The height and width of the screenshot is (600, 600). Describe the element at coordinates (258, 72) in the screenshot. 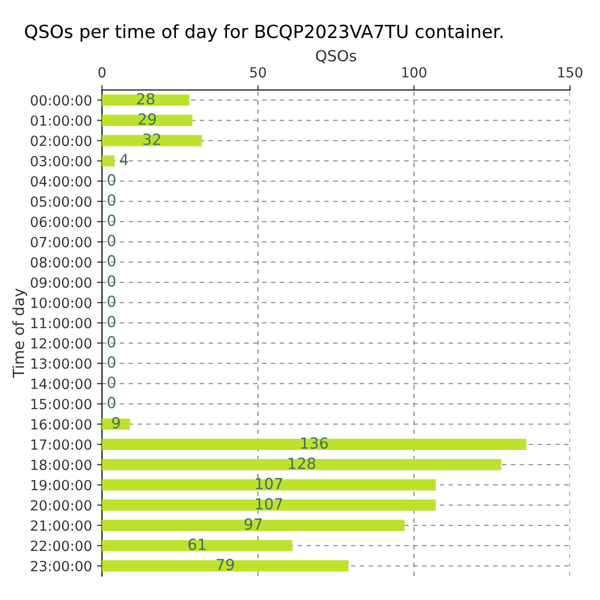

I see `x-tick-label: 50` at that location.